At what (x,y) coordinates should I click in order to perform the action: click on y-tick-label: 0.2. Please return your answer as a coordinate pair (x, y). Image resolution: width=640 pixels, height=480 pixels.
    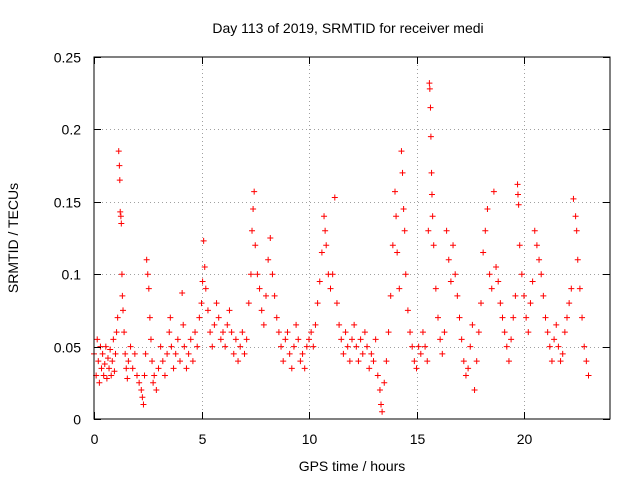
    Looking at the image, I should click on (72, 130).